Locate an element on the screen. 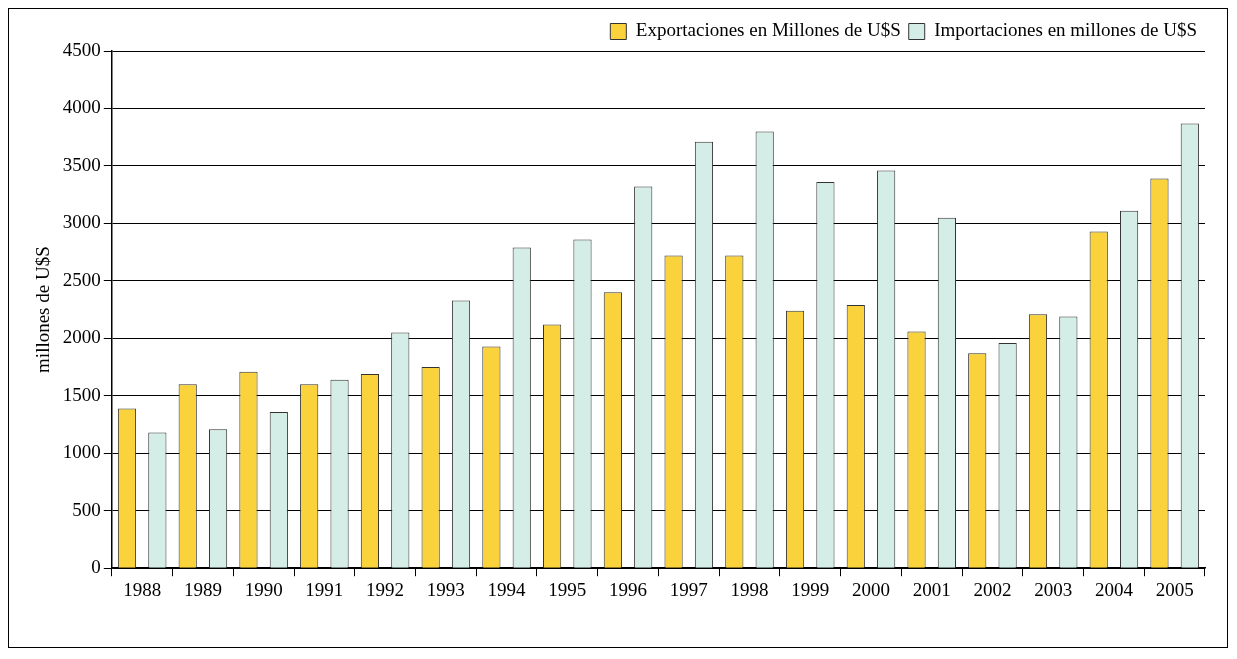 The width and height of the screenshot is (1237, 659). x-tick-label: 1993 is located at coordinates (445, 589).